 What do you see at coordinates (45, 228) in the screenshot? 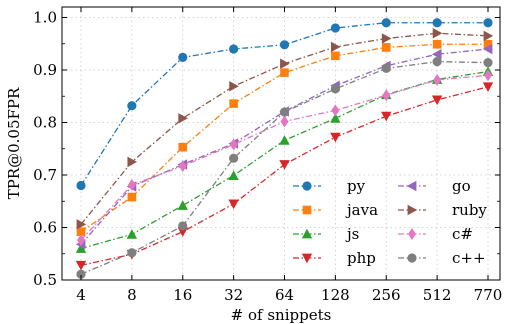
I see `y-tick-label: 0.6` at bounding box center [45, 228].